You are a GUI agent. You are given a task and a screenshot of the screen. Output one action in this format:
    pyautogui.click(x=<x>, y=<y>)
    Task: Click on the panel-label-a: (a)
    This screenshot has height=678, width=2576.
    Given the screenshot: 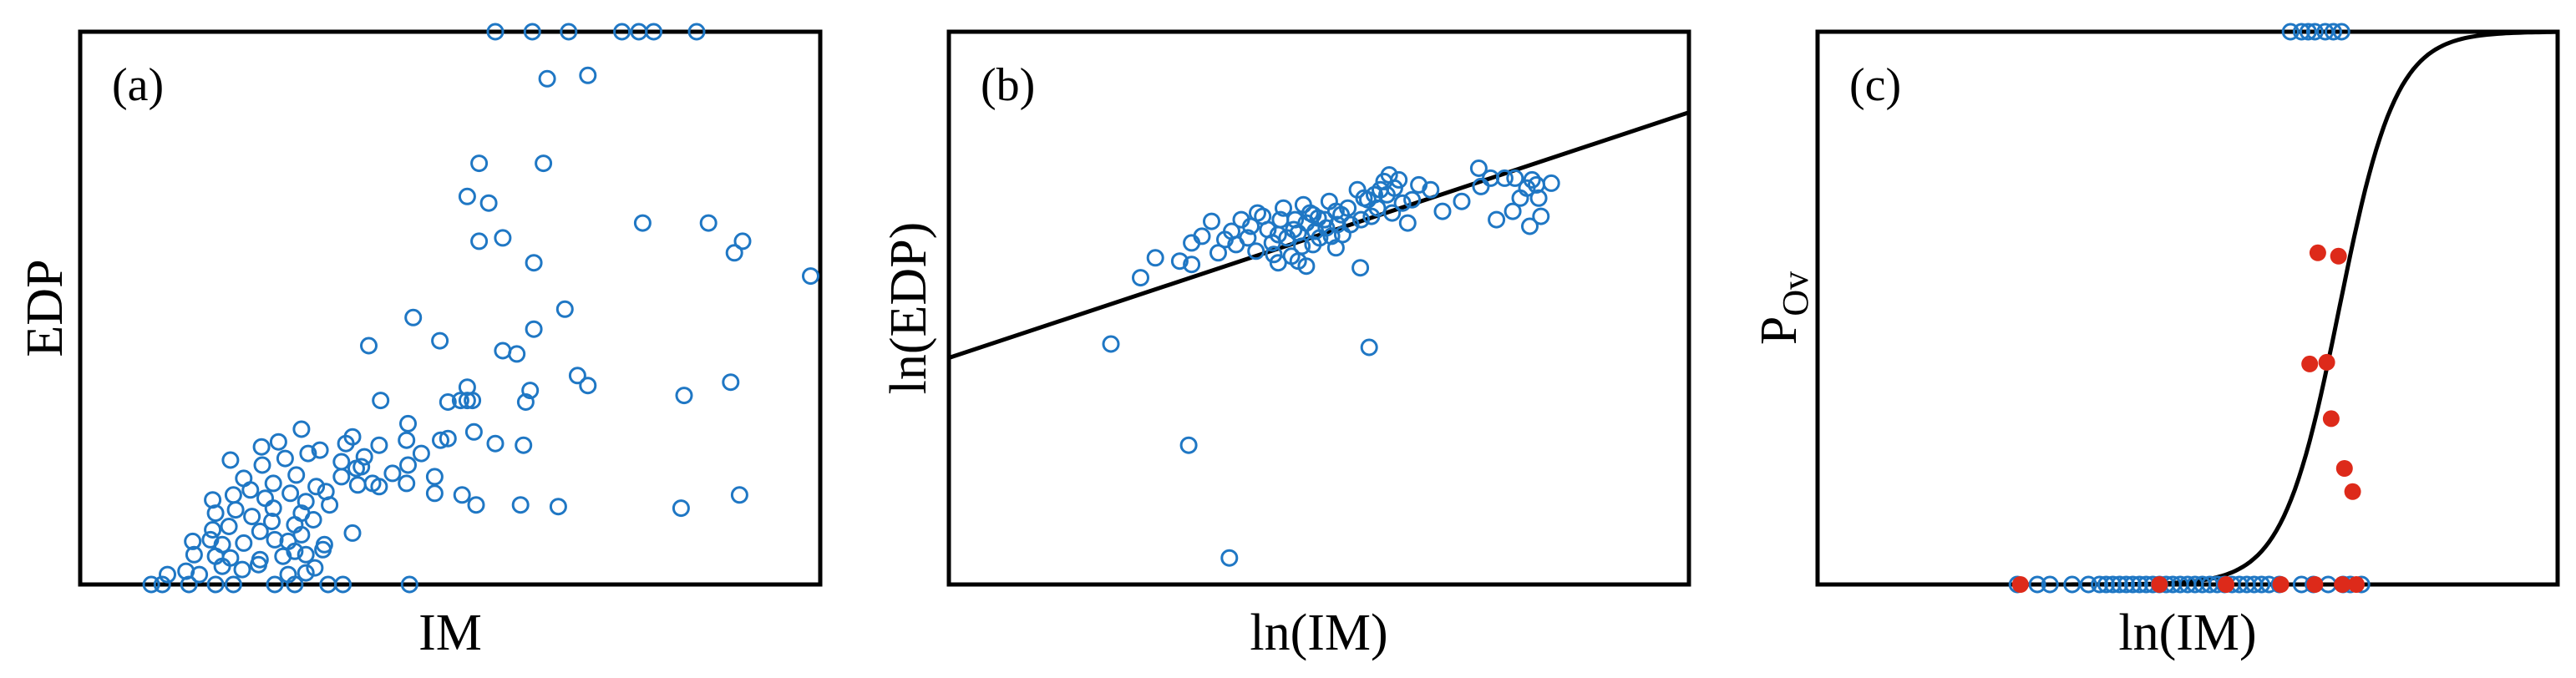 What is the action you would take?
    pyautogui.click(x=138, y=85)
    